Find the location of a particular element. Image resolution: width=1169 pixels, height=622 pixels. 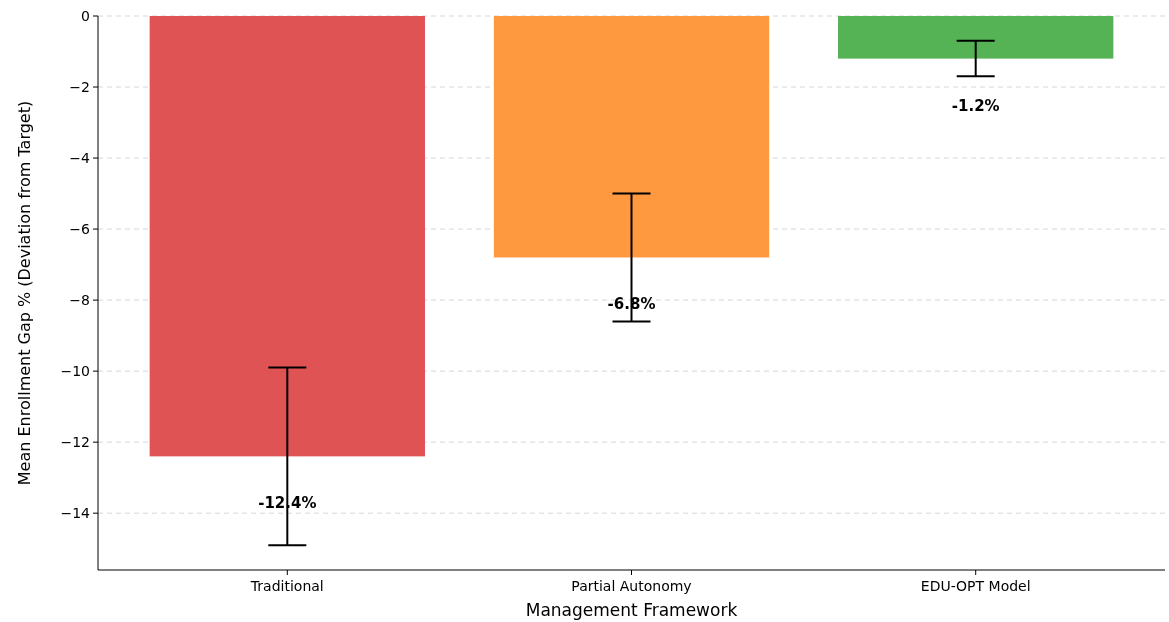

y-tick-label: −2 is located at coordinates (79, 86).